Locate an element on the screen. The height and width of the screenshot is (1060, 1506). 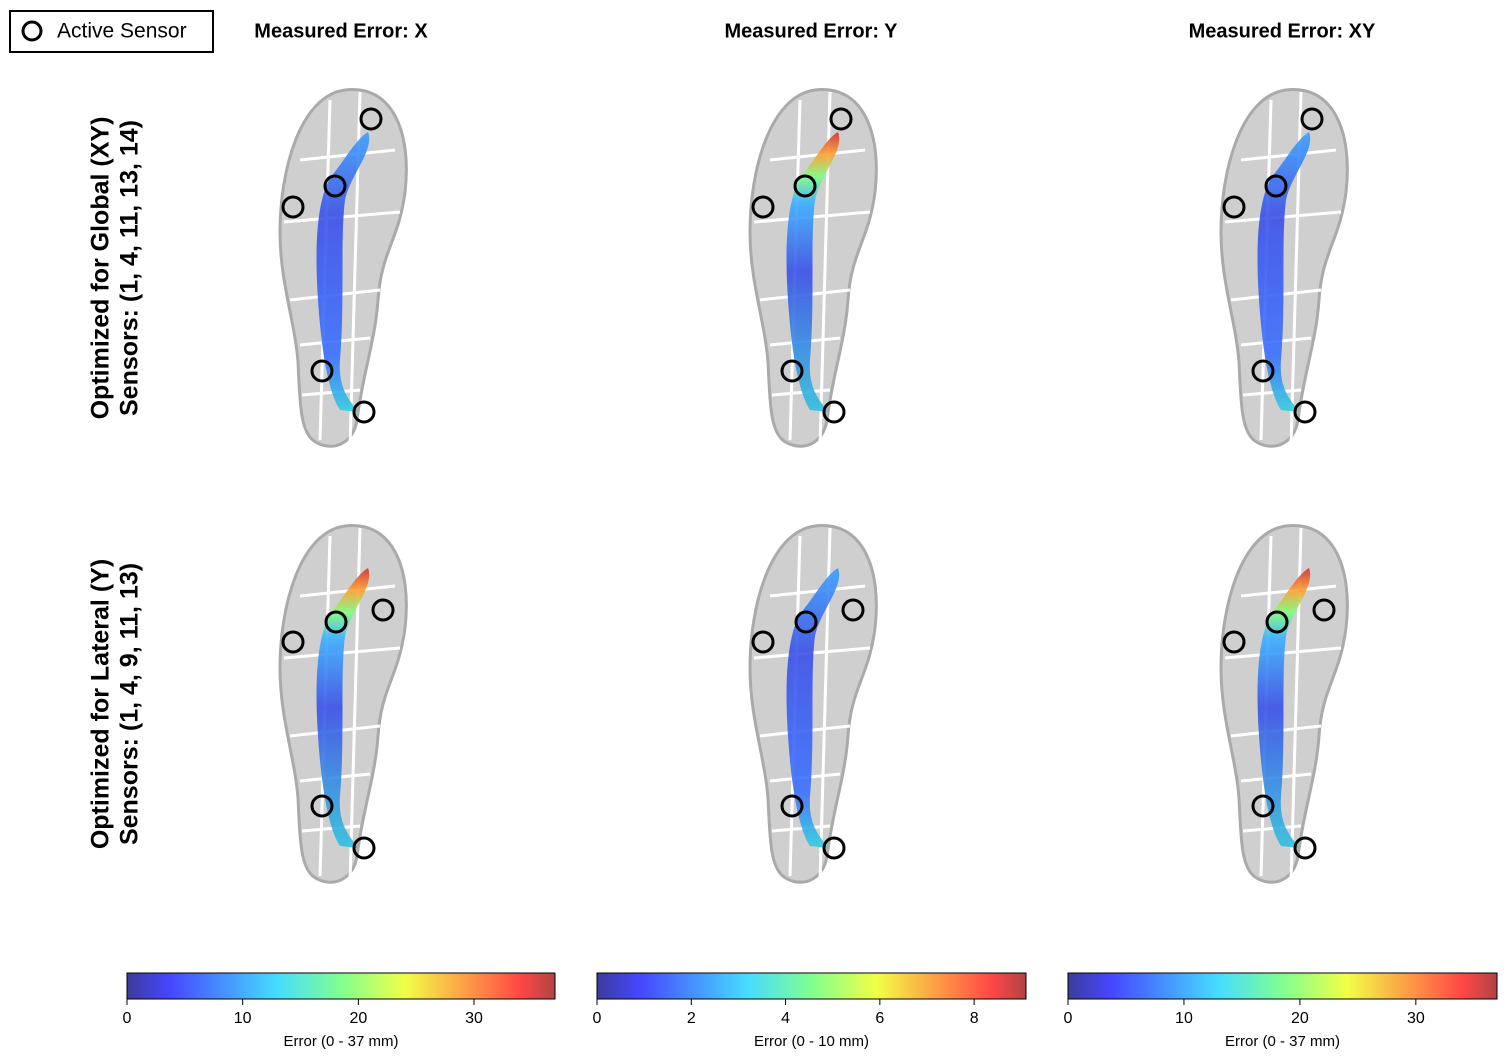
colorbar-label: Error (0 - 10 mm) is located at coordinates (811, 1041).